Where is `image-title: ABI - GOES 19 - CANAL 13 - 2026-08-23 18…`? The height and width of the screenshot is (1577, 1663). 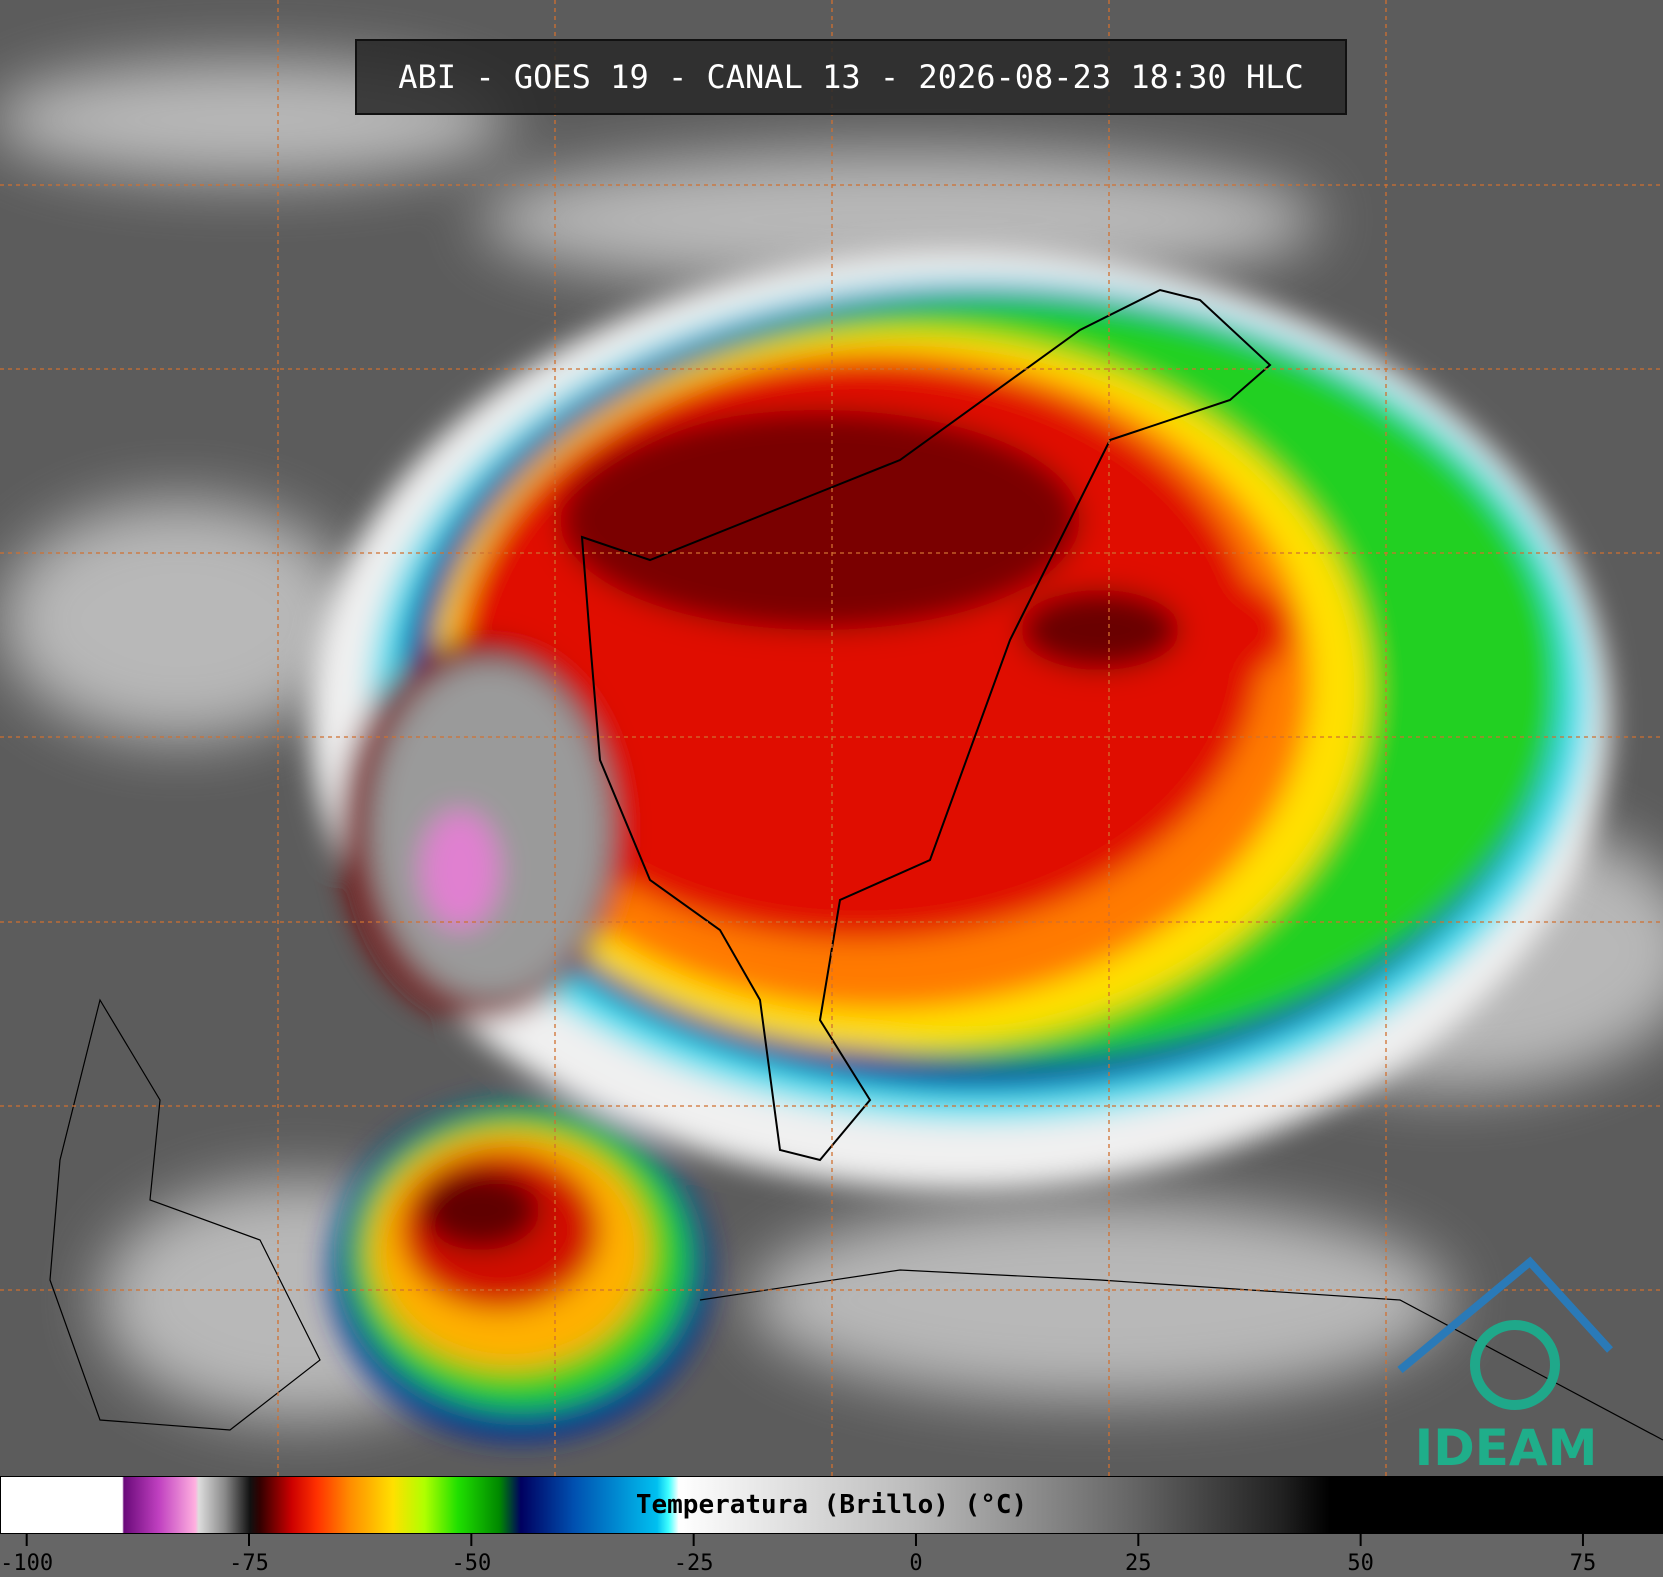
image-title: ABI - GOES 19 - CANAL 13 - 2026-08-23 18… is located at coordinates (851, 77).